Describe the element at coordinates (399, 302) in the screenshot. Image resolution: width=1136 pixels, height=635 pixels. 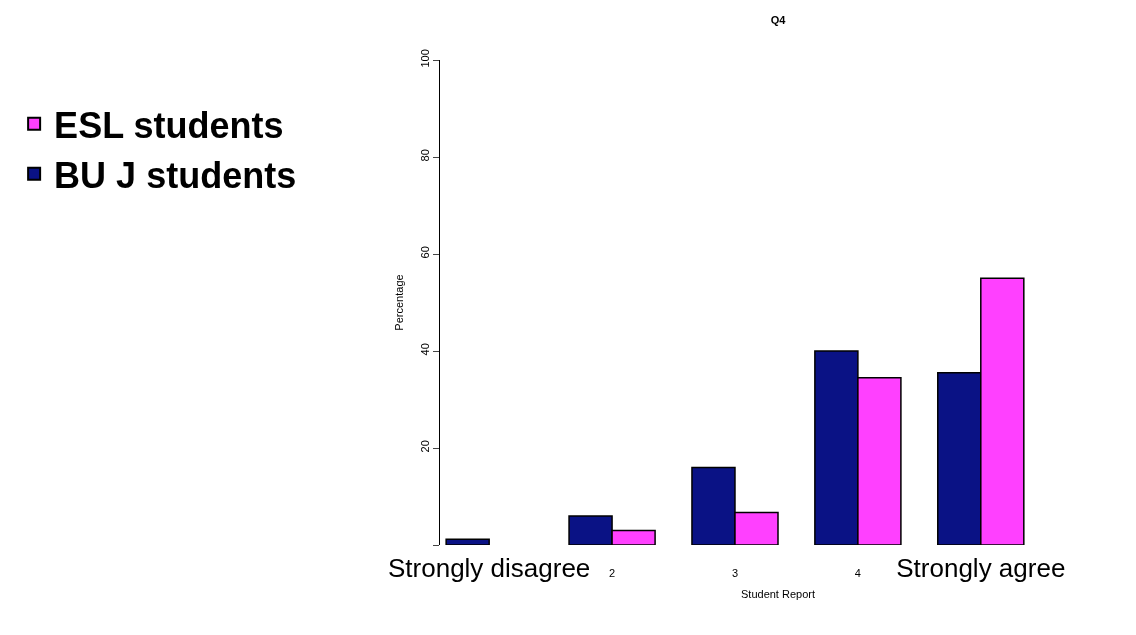
I see `y-axis-title: Percentage` at that location.